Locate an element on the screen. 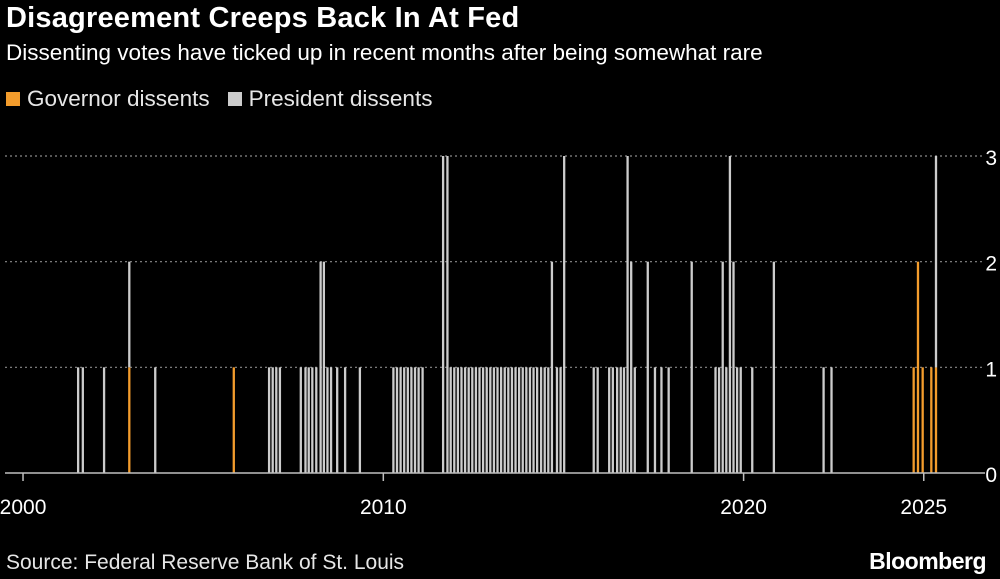 The height and width of the screenshot is (579, 1000). president-swatch is located at coordinates (234, 99).